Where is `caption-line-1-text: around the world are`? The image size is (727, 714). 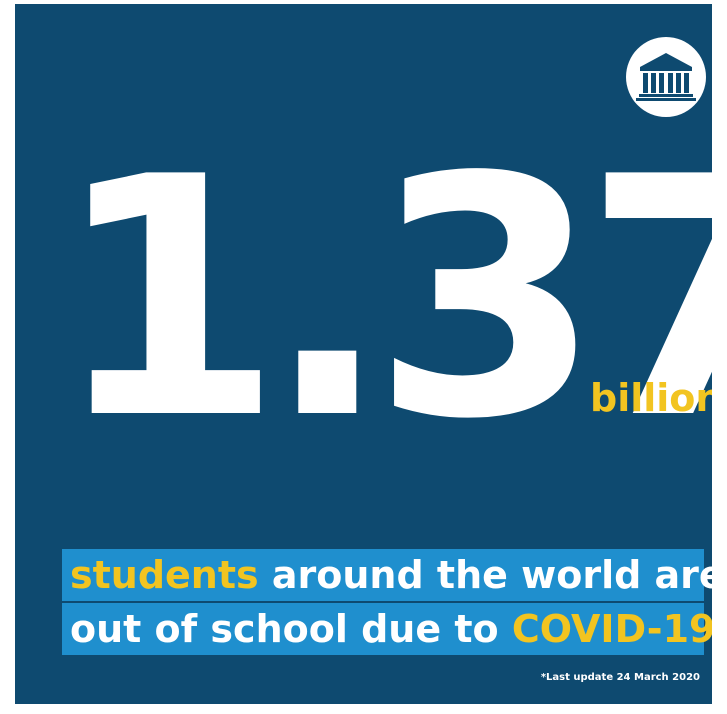
caption-line-1-text: around the world are is located at coordinates (485, 575).